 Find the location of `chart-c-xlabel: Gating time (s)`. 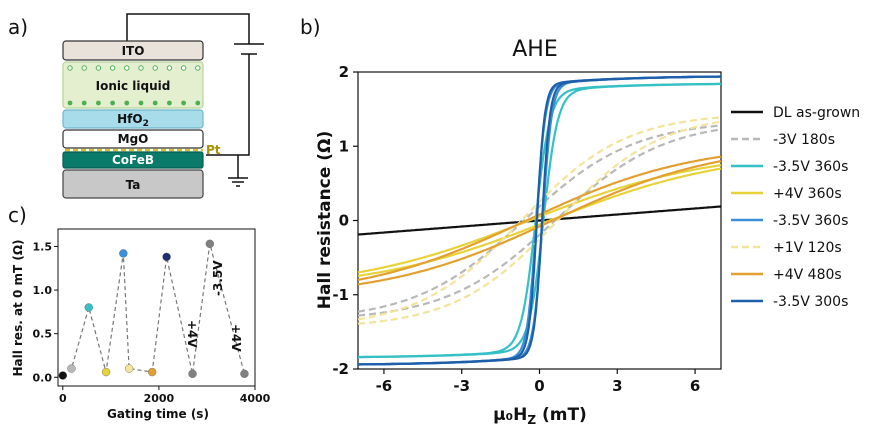

chart-c-xlabel: Gating time (s) is located at coordinates (158, 414).